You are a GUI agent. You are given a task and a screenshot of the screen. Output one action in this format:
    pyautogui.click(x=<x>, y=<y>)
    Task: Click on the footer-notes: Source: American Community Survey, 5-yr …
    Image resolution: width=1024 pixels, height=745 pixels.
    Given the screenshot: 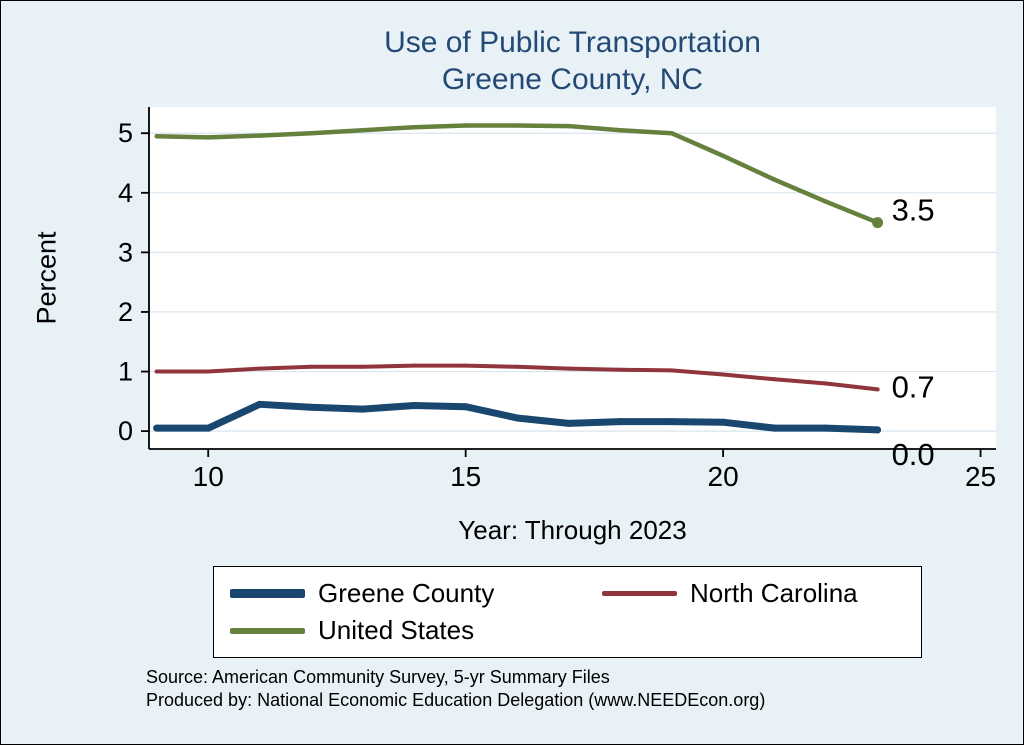 What is the action you would take?
    pyautogui.click(x=455, y=689)
    